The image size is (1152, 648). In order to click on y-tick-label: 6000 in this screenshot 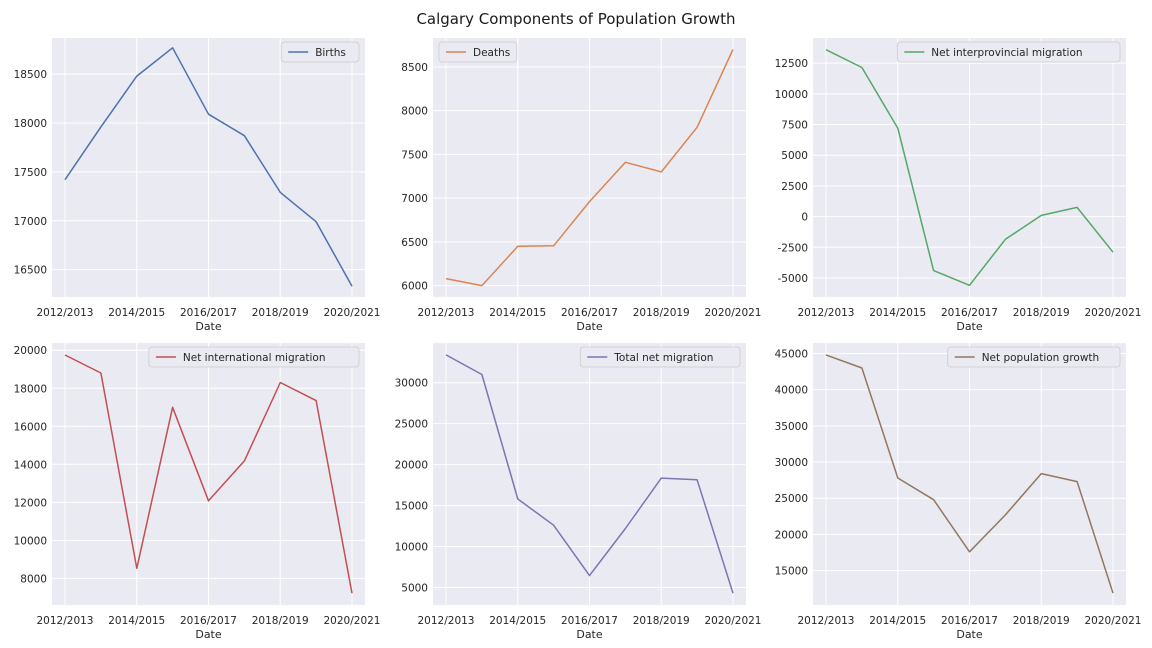, I will do `click(414, 287)`.